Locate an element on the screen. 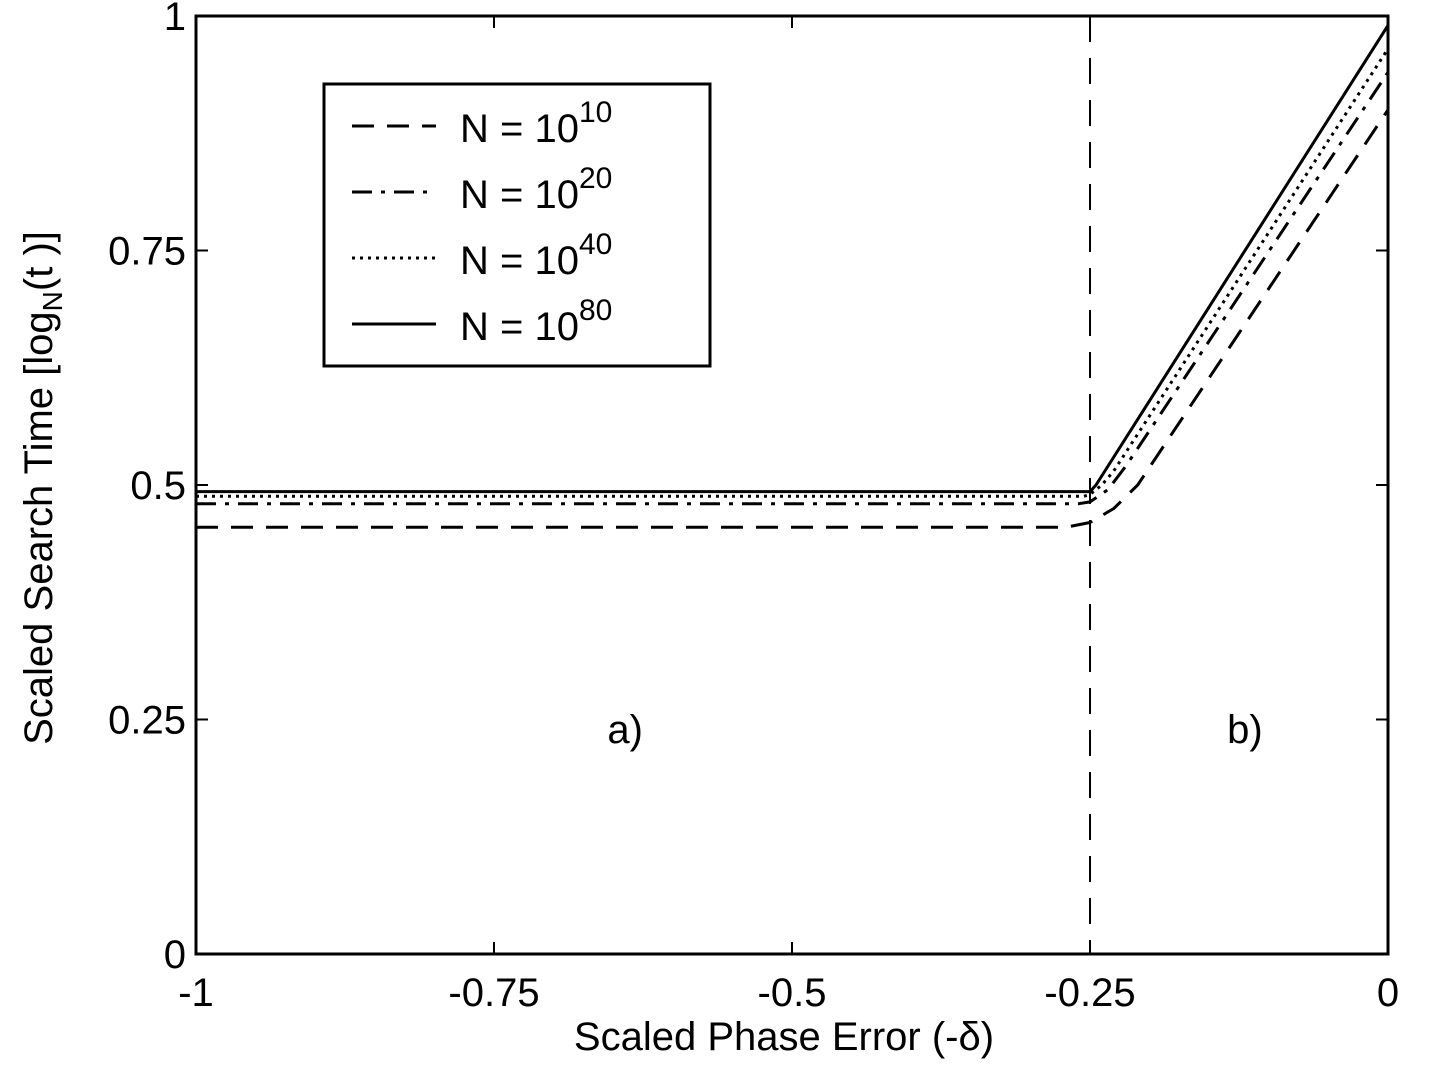  x-tick-label: 0 is located at coordinates (1388, 993).